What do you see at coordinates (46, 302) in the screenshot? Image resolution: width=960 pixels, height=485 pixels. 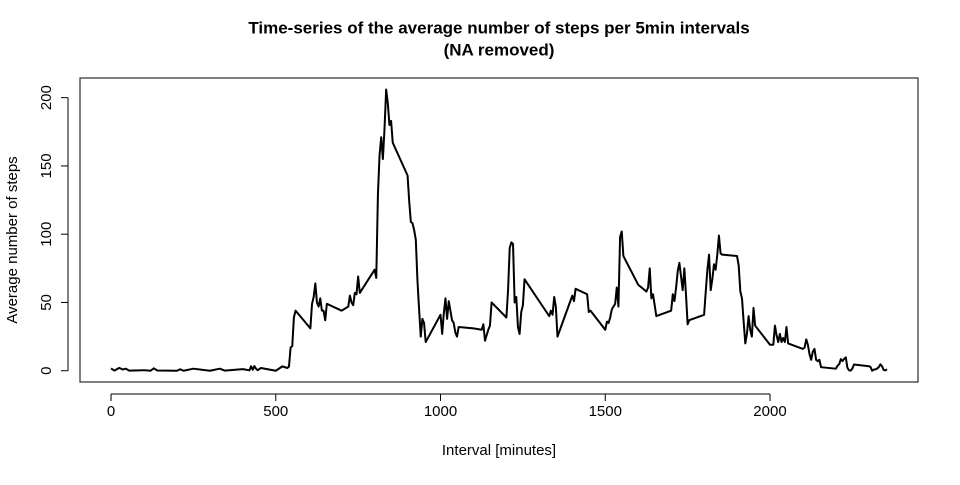 I see `y-tick-label: 50` at bounding box center [46, 302].